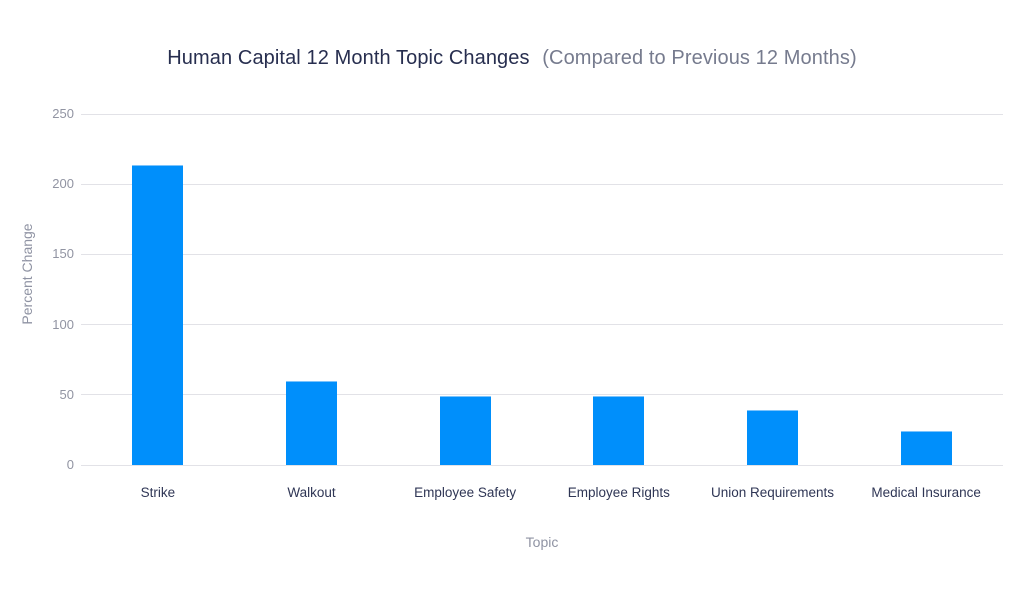 This screenshot has height=604, width=1024. I want to click on bar-union-requirements, so click(772, 437).